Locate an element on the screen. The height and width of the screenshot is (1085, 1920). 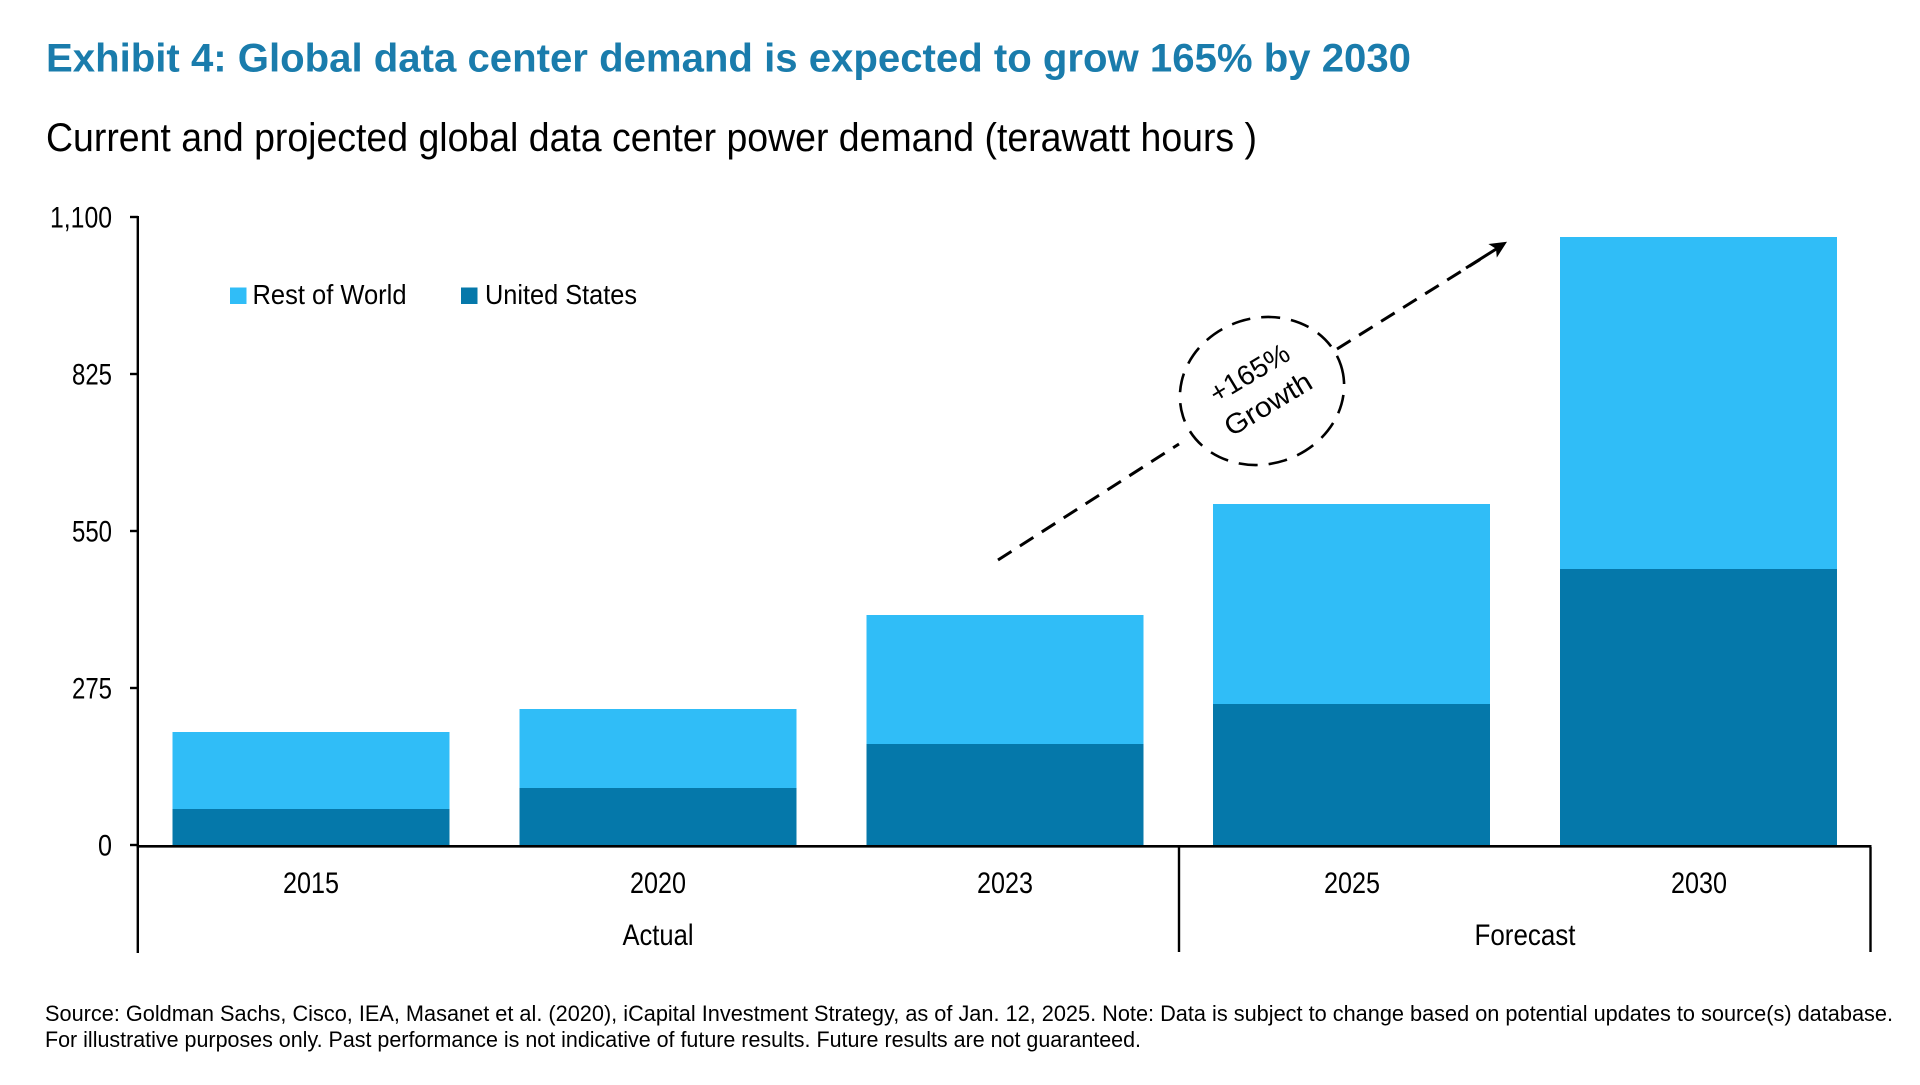
svg-text: 2023 is located at coordinates (1005, 883).